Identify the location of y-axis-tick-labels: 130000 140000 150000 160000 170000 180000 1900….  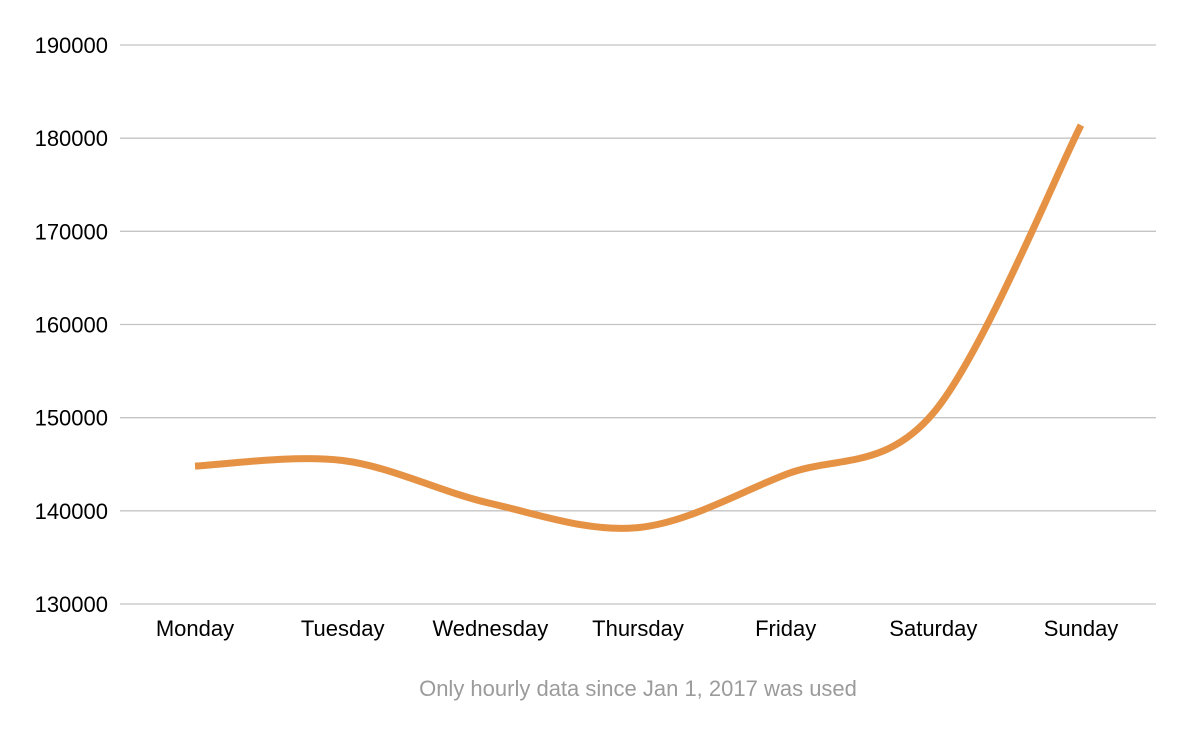
(71, 325).